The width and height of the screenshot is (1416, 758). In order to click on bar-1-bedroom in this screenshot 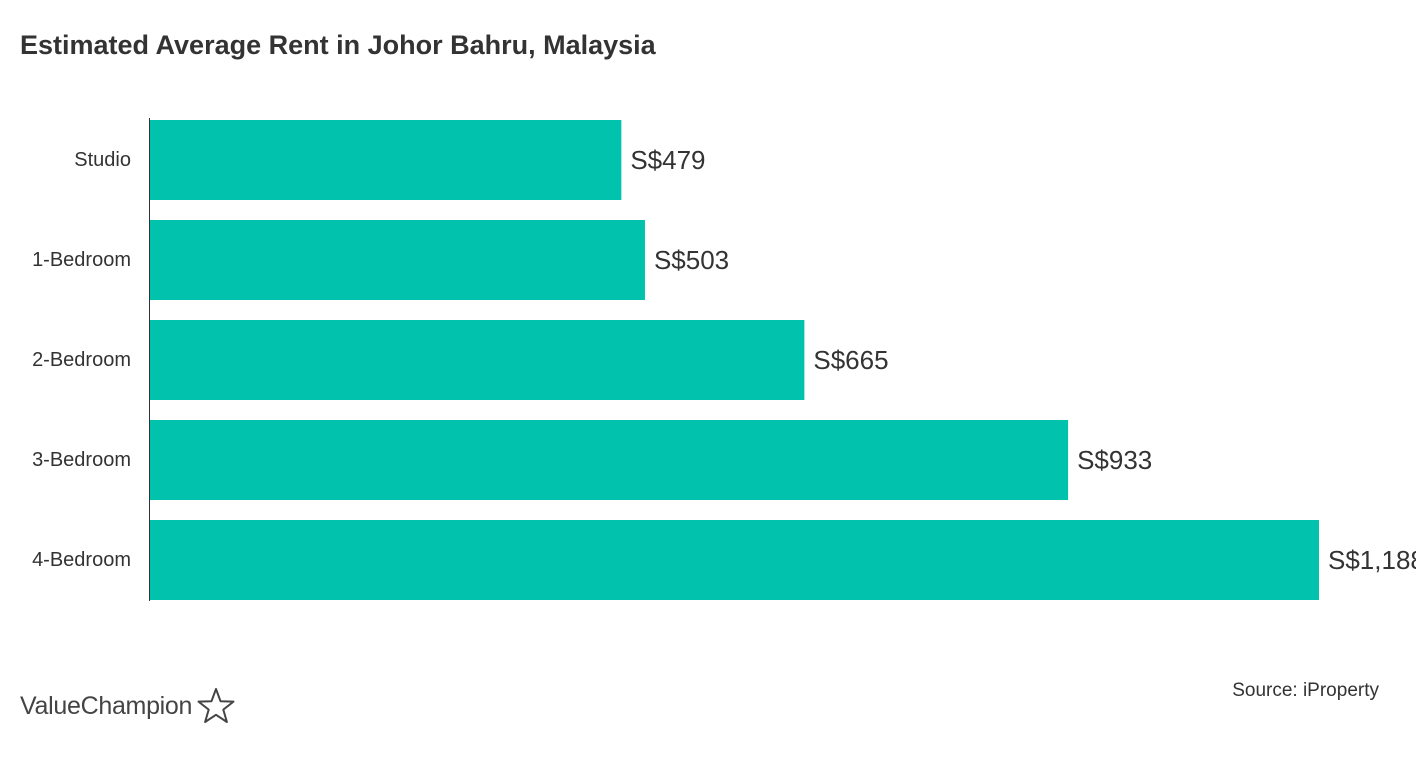, I will do `click(397, 260)`.